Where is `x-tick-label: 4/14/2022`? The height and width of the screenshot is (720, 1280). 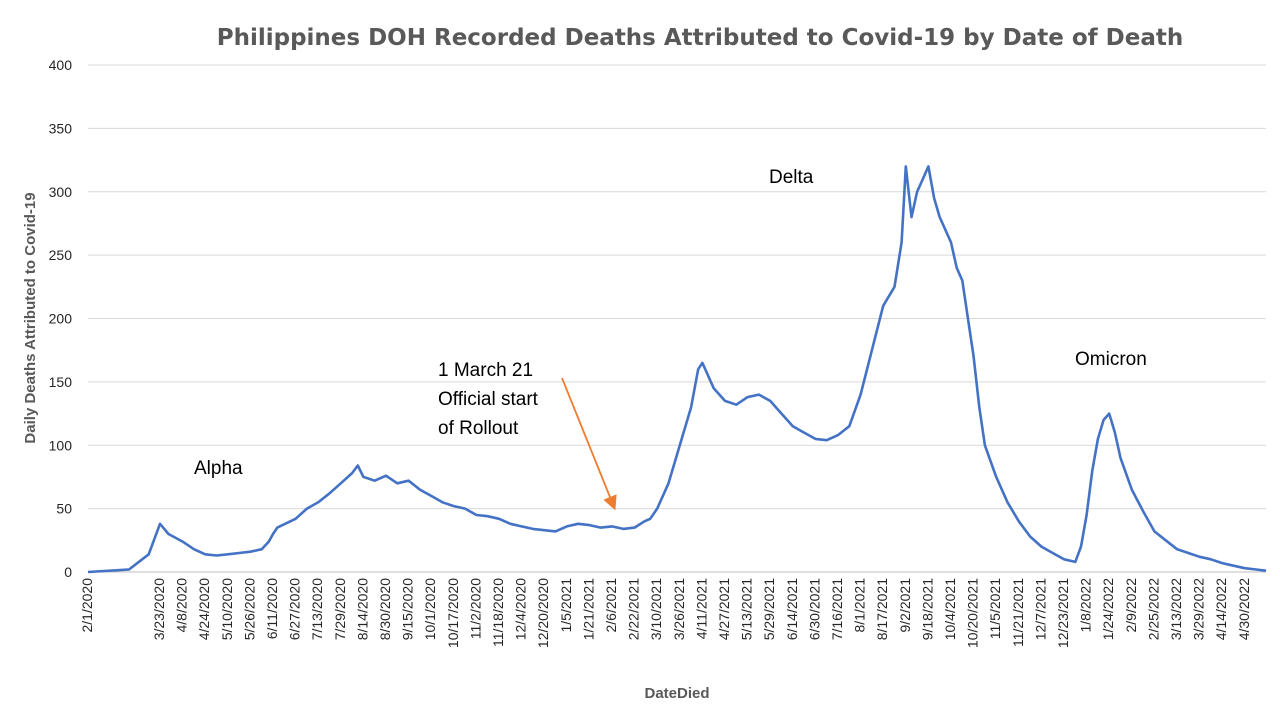 x-tick-label: 4/14/2022 is located at coordinates (1221, 609).